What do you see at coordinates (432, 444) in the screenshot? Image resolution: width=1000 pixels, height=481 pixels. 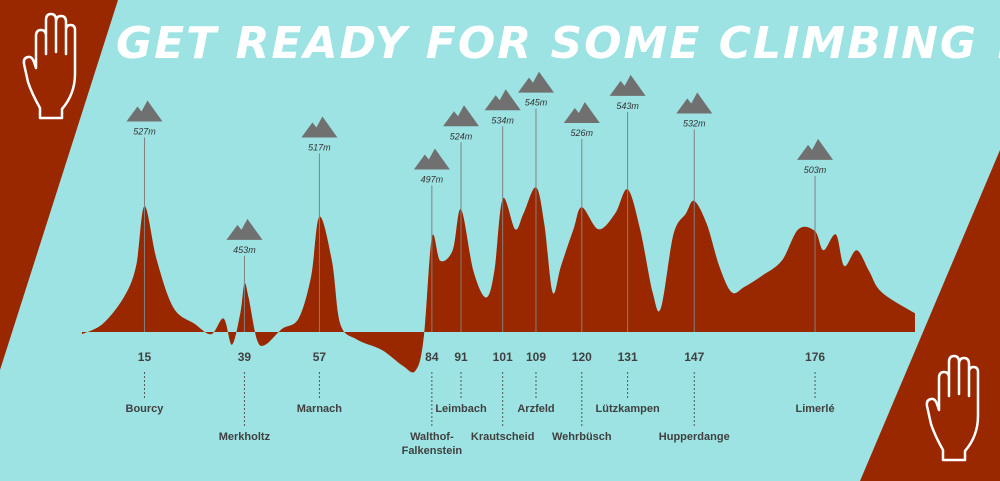 I see `town-label: Walthof-Falkenstein` at bounding box center [432, 444].